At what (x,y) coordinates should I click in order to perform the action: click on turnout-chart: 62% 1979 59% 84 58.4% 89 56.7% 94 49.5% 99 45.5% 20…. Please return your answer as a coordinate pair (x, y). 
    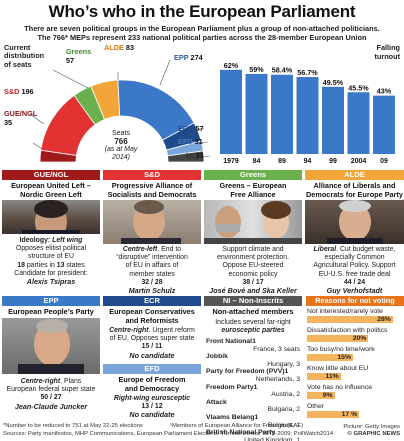
    Looking at the image, I should click on (311, 105).